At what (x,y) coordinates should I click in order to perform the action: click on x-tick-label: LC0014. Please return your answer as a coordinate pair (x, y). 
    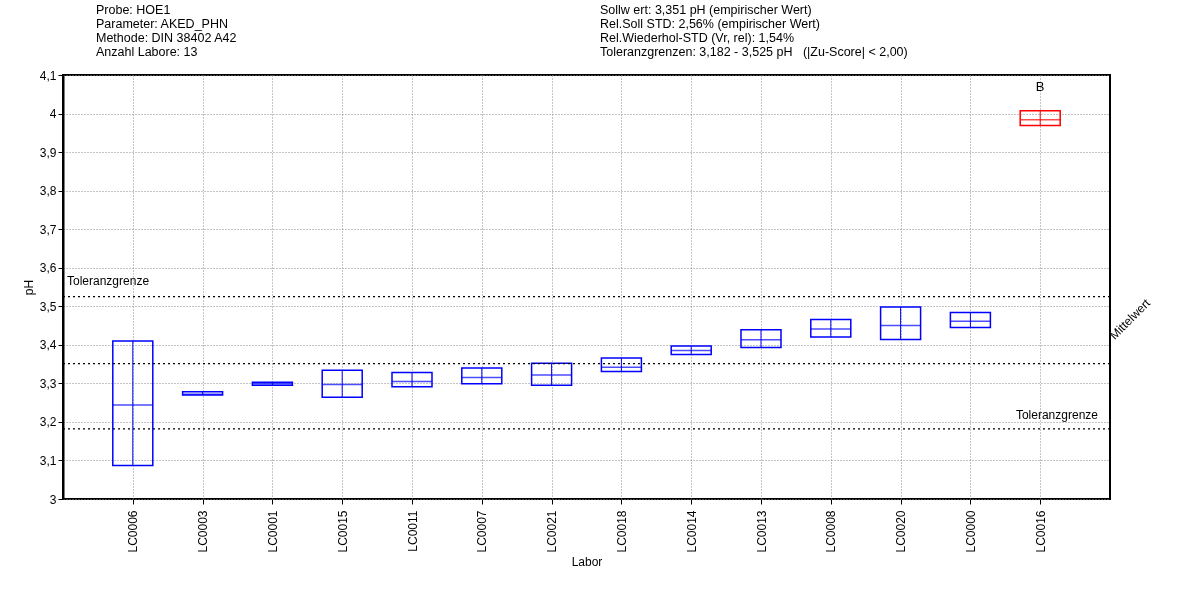
    Looking at the image, I should click on (691, 531).